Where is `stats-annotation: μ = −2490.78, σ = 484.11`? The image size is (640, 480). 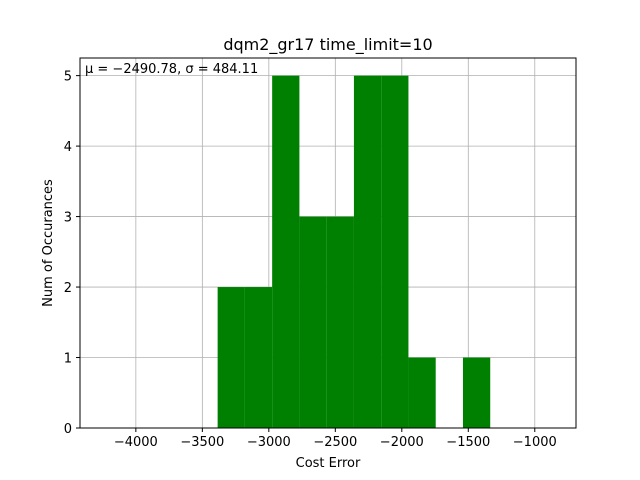 stats-annotation: μ = −2490.78, σ = 484.11 is located at coordinates (171, 69).